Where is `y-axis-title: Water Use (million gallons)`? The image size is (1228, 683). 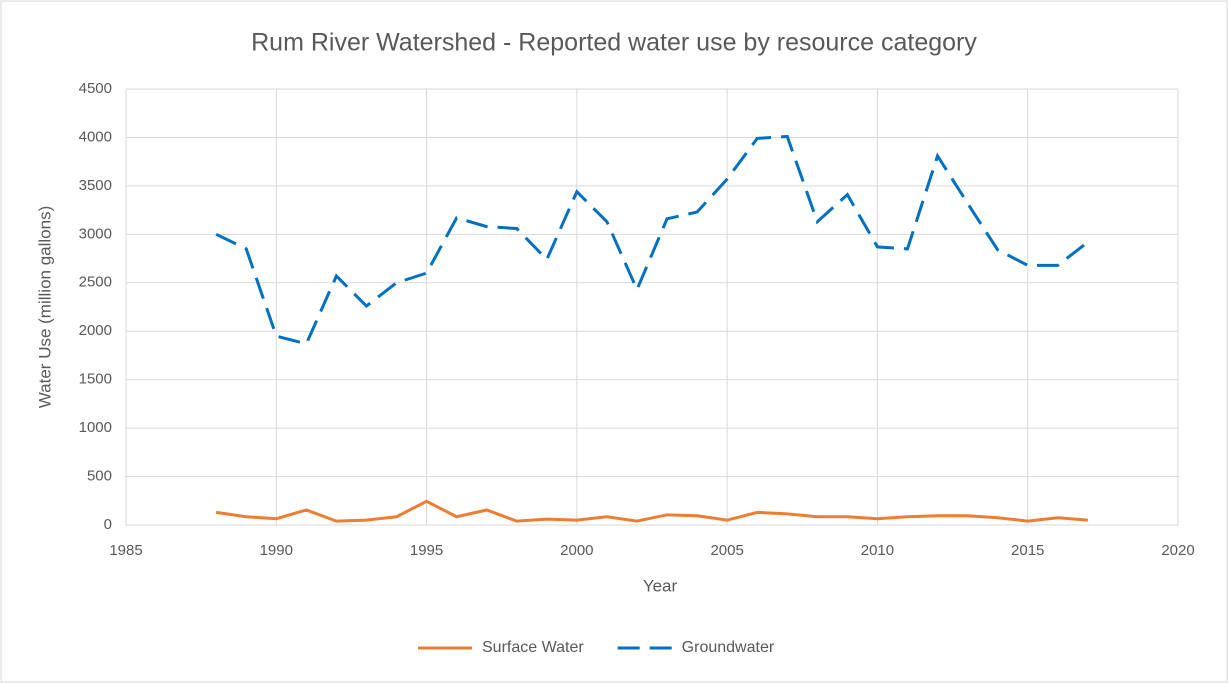 y-axis-title: Water Use (million gallons) is located at coordinates (44, 307).